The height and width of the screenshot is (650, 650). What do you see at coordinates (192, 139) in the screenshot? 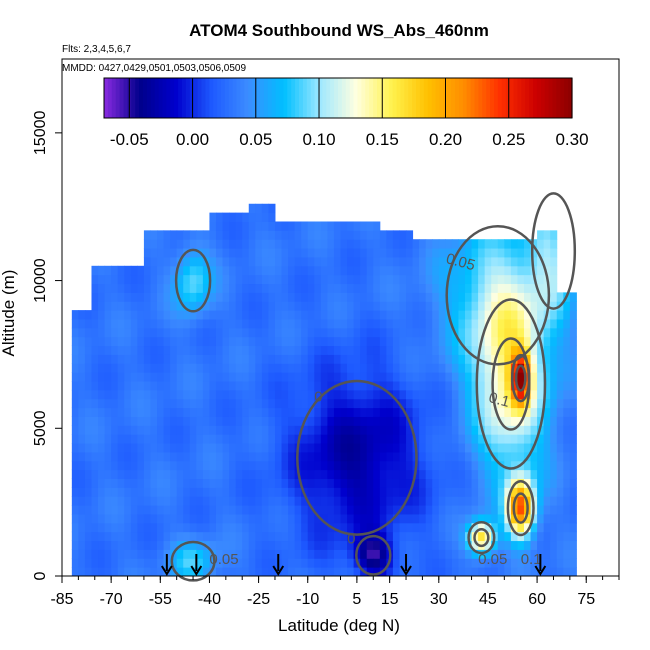
I see `colorbar-tick-label: 0.00` at bounding box center [192, 139].